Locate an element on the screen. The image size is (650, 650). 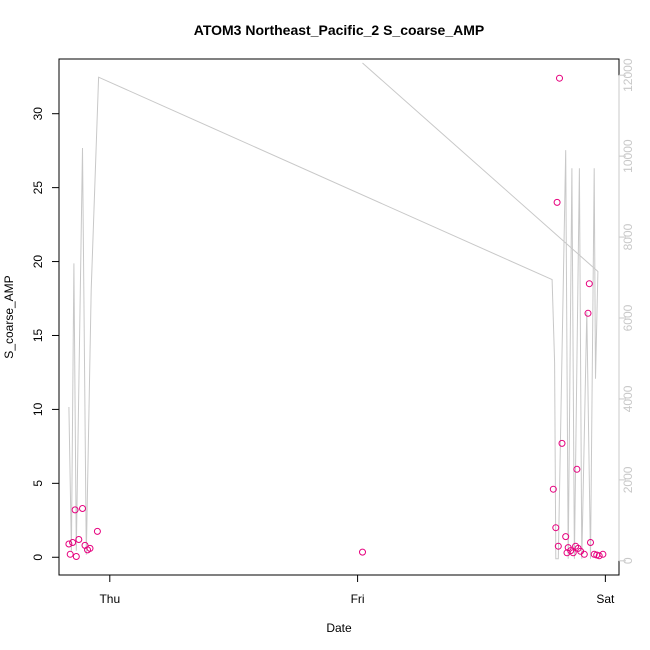
x-axis: Thu Fri Sat is located at coordinates (357, 590).